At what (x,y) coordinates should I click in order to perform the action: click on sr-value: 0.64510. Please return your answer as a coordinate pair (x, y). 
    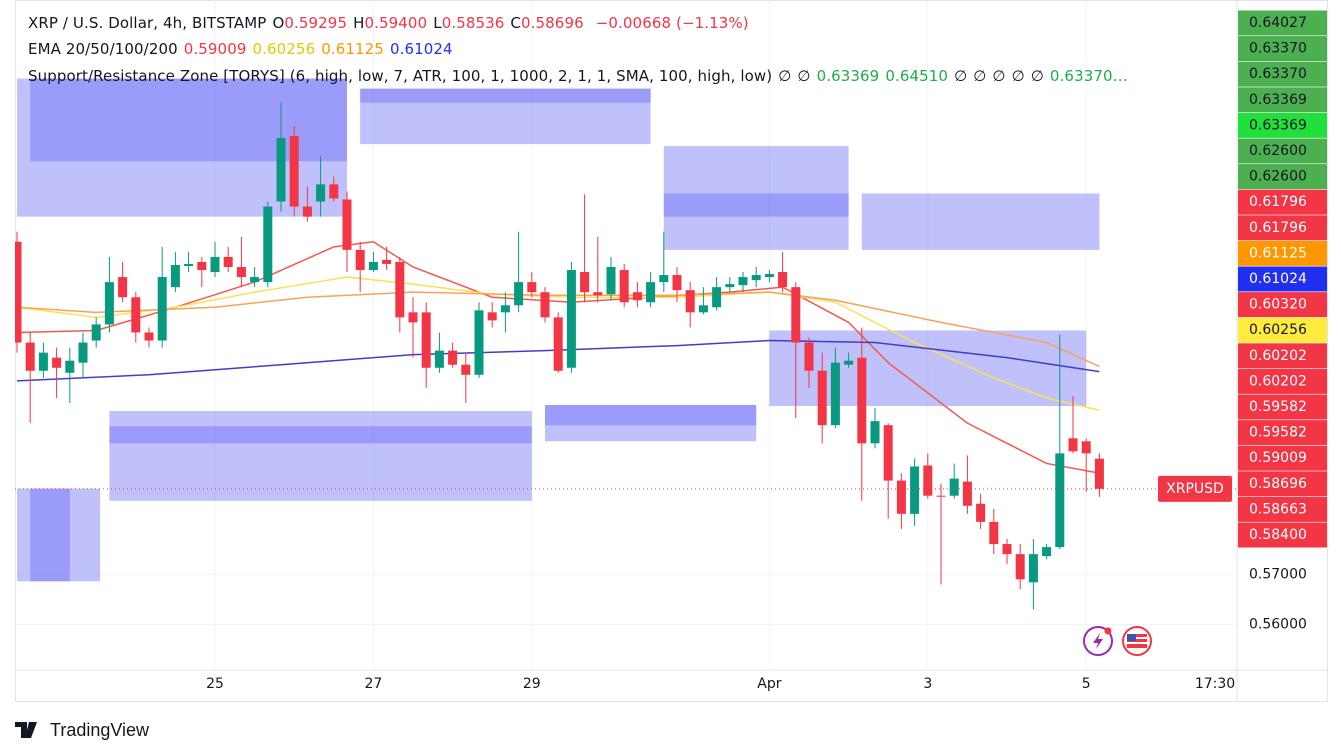
    Looking at the image, I should click on (917, 76).